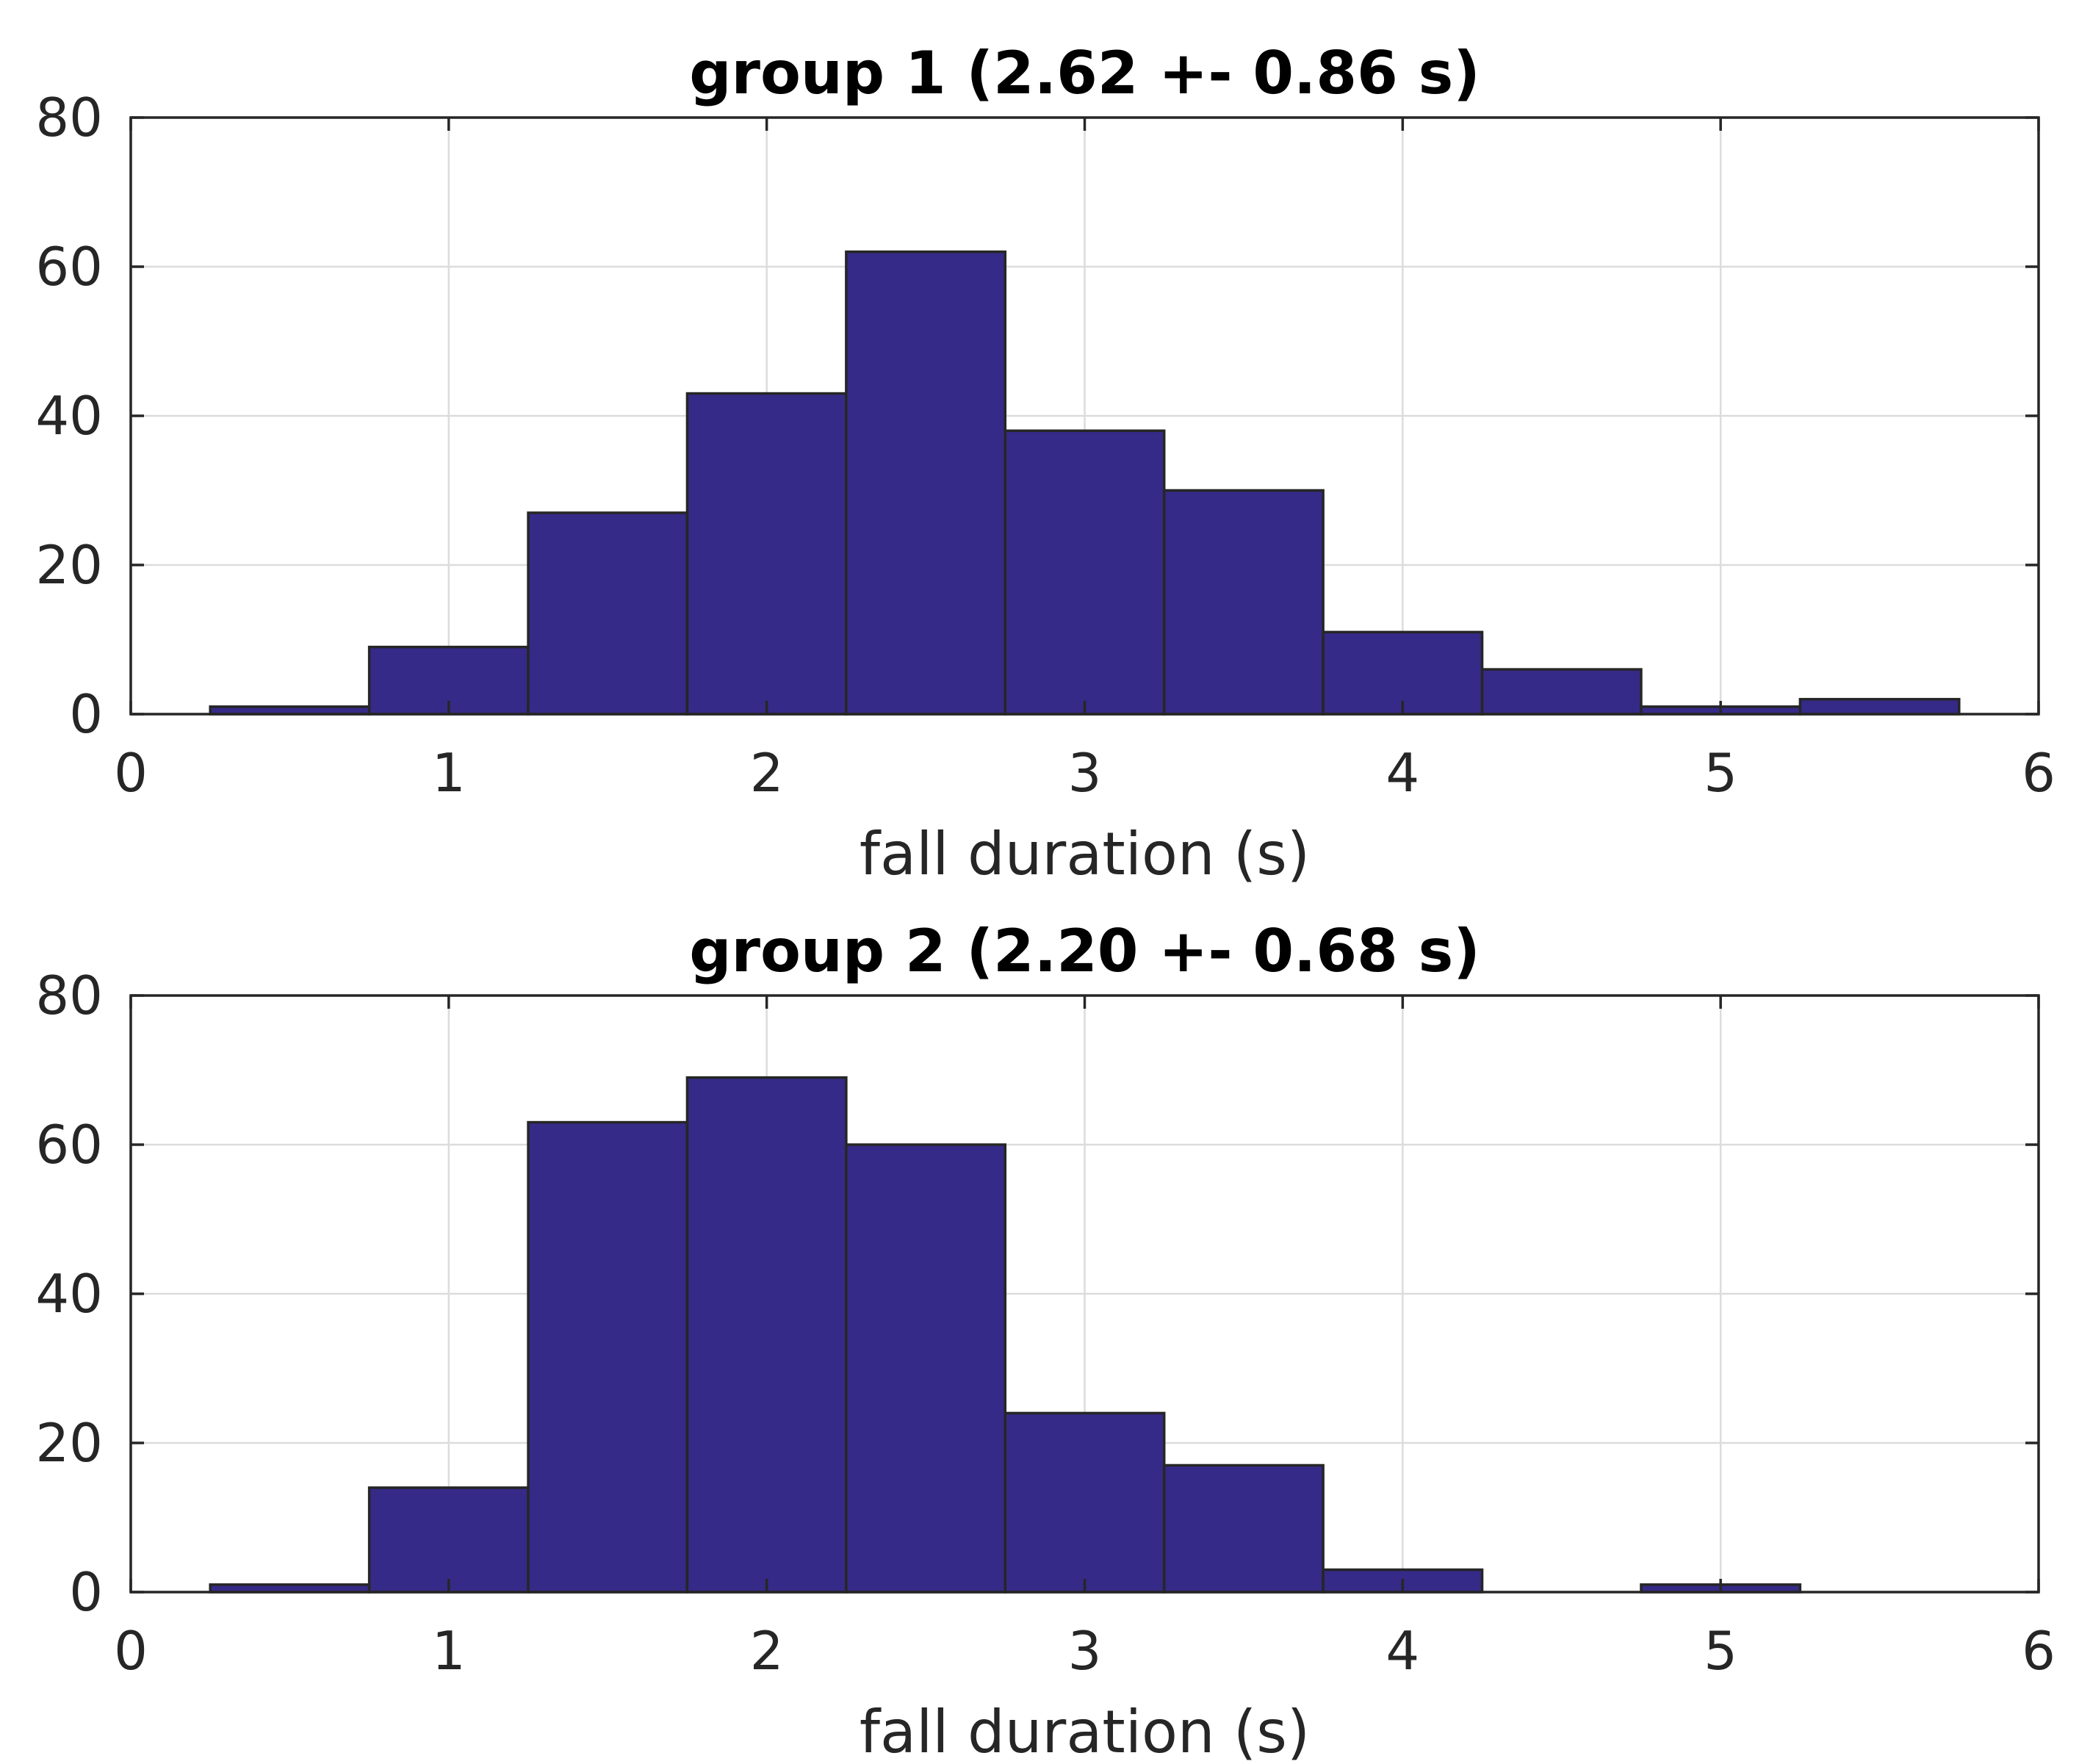 This screenshot has width=2079, height=1764. Describe the element at coordinates (1084, 73) in the screenshot. I see `chart-title: group 1 (2.62 +- 0.86 s)` at that location.